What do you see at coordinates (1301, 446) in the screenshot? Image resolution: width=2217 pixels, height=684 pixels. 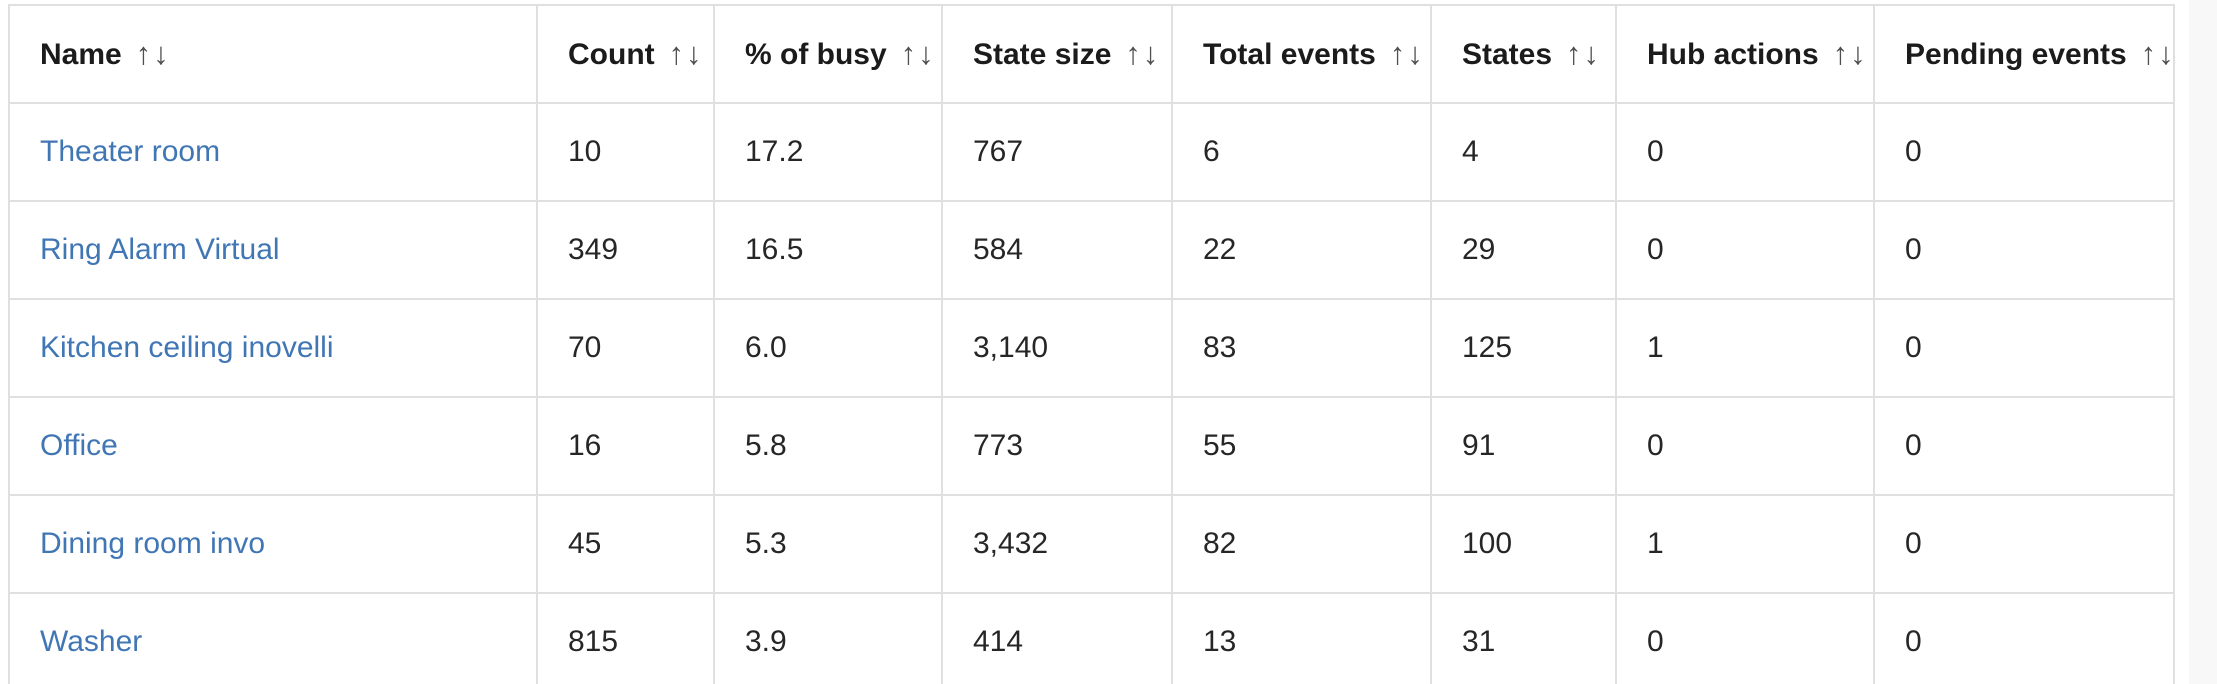 I see `total-events-cell: 55` at bounding box center [1301, 446].